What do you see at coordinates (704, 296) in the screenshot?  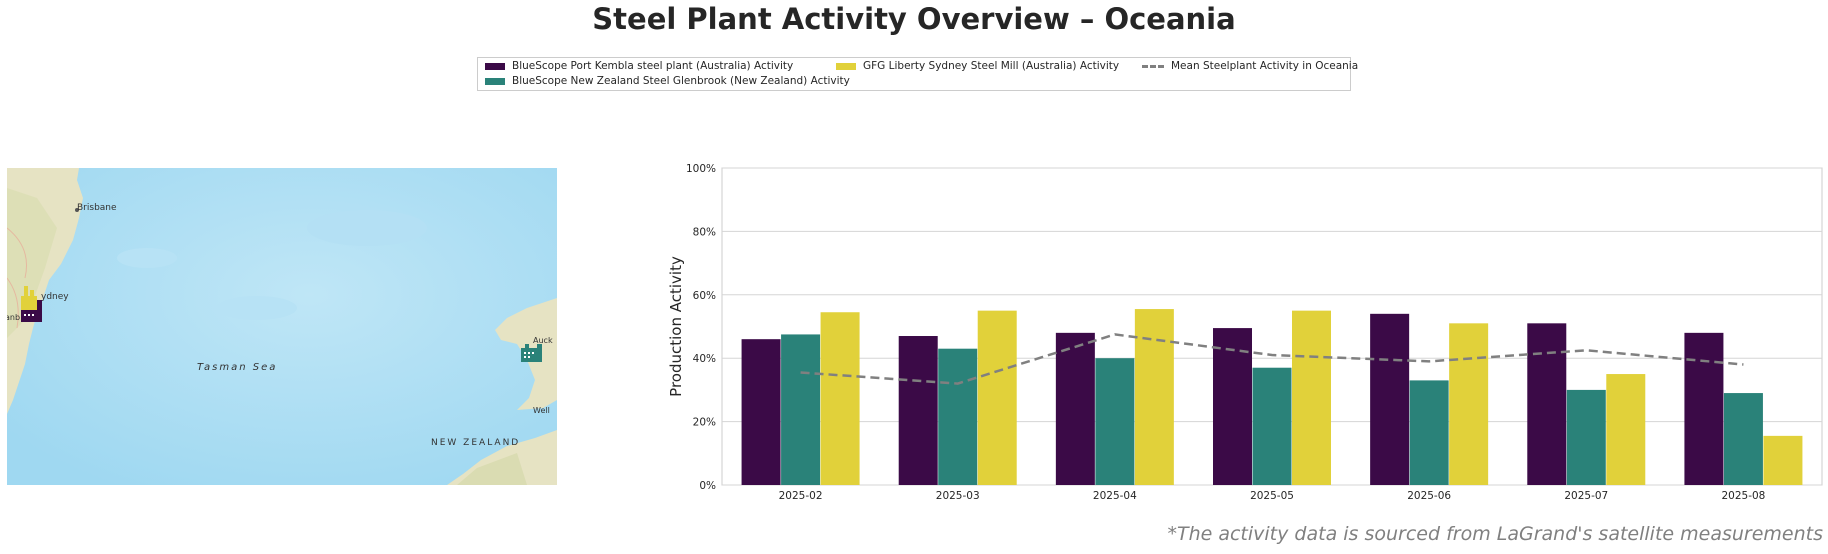 I see `y-tick-label: 60%` at bounding box center [704, 296].